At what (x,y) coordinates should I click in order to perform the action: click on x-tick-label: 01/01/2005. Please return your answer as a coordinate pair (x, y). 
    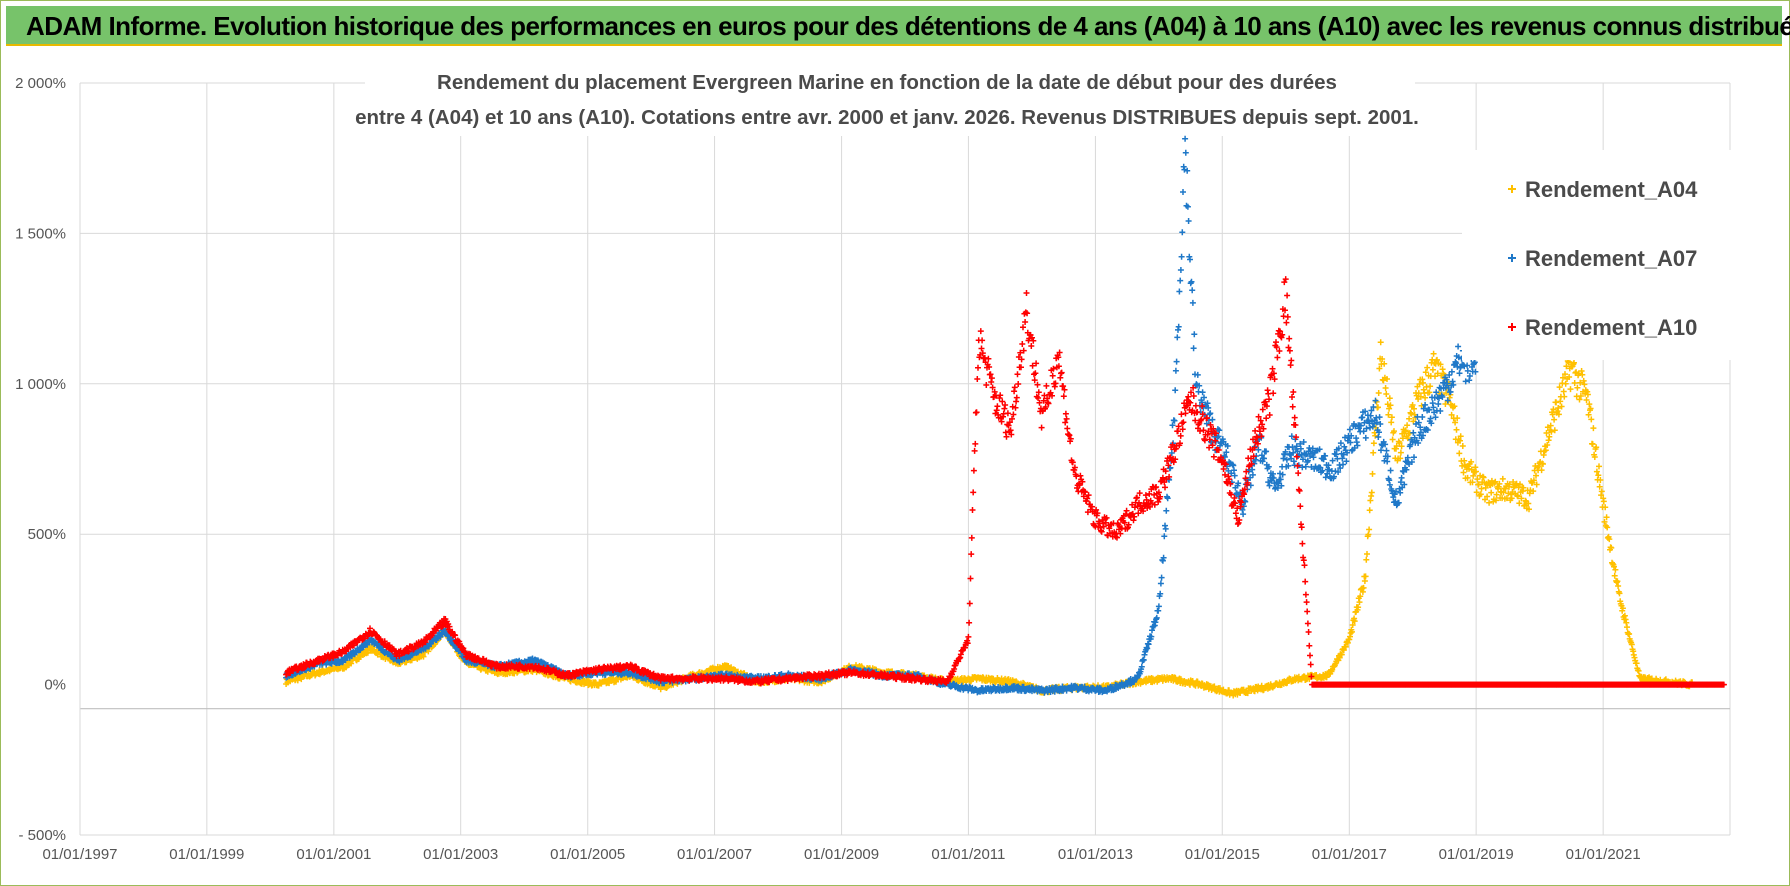
    Looking at the image, I should click on (587, 854).